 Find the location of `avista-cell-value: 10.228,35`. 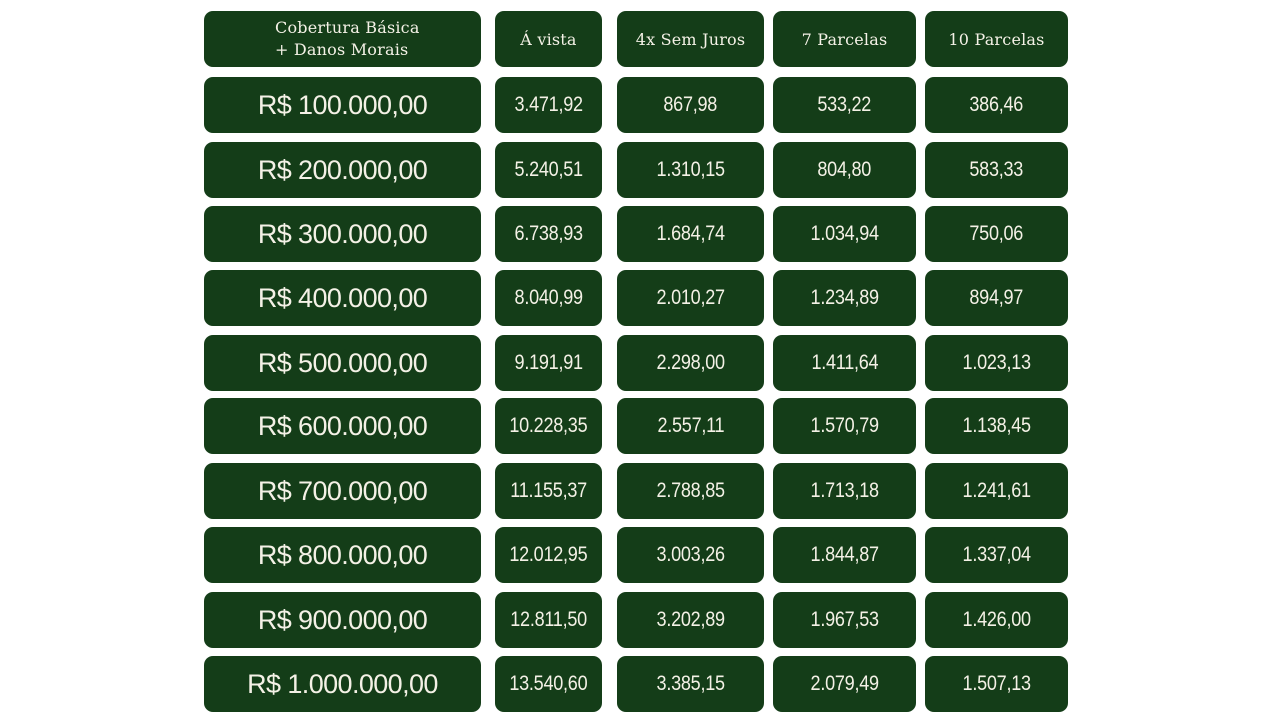

avista-cell-value: 10.228,35 is located at coordinates (548, 425).